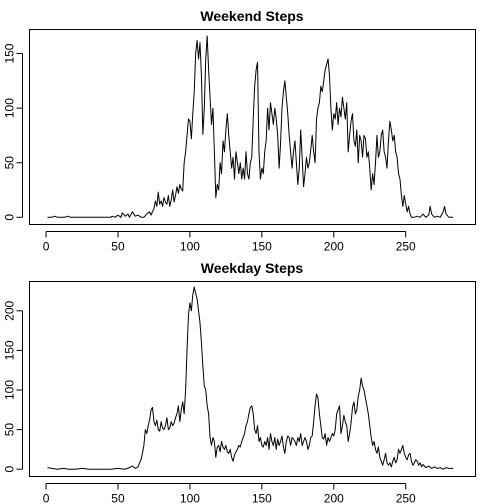 The width and height of the screenshot is (504, 504). Describe the element at coordinates (46, 247) in the screenshot. I see `weekend-x-tick-label: 0` at that location.